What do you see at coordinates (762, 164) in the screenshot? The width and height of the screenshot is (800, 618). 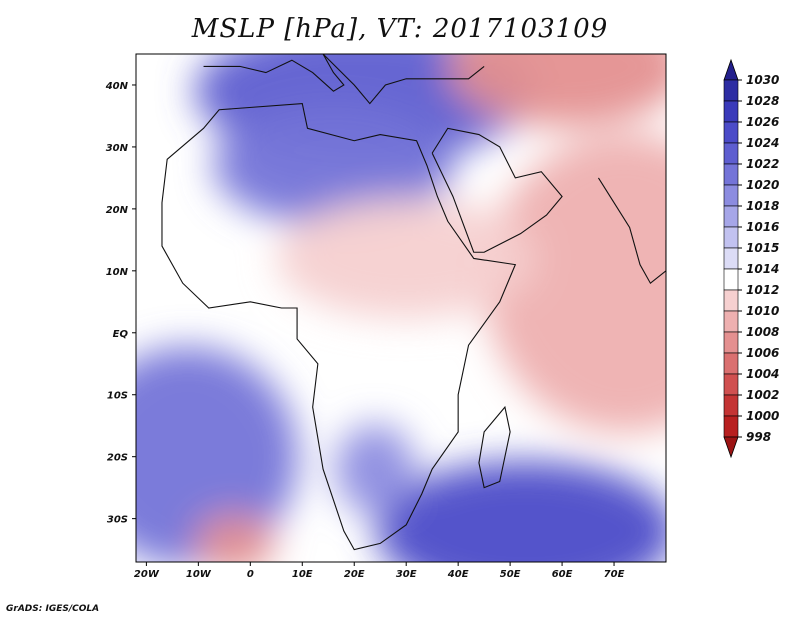 I see `colorbar-label: 1022` at bounding box center [762, 164].